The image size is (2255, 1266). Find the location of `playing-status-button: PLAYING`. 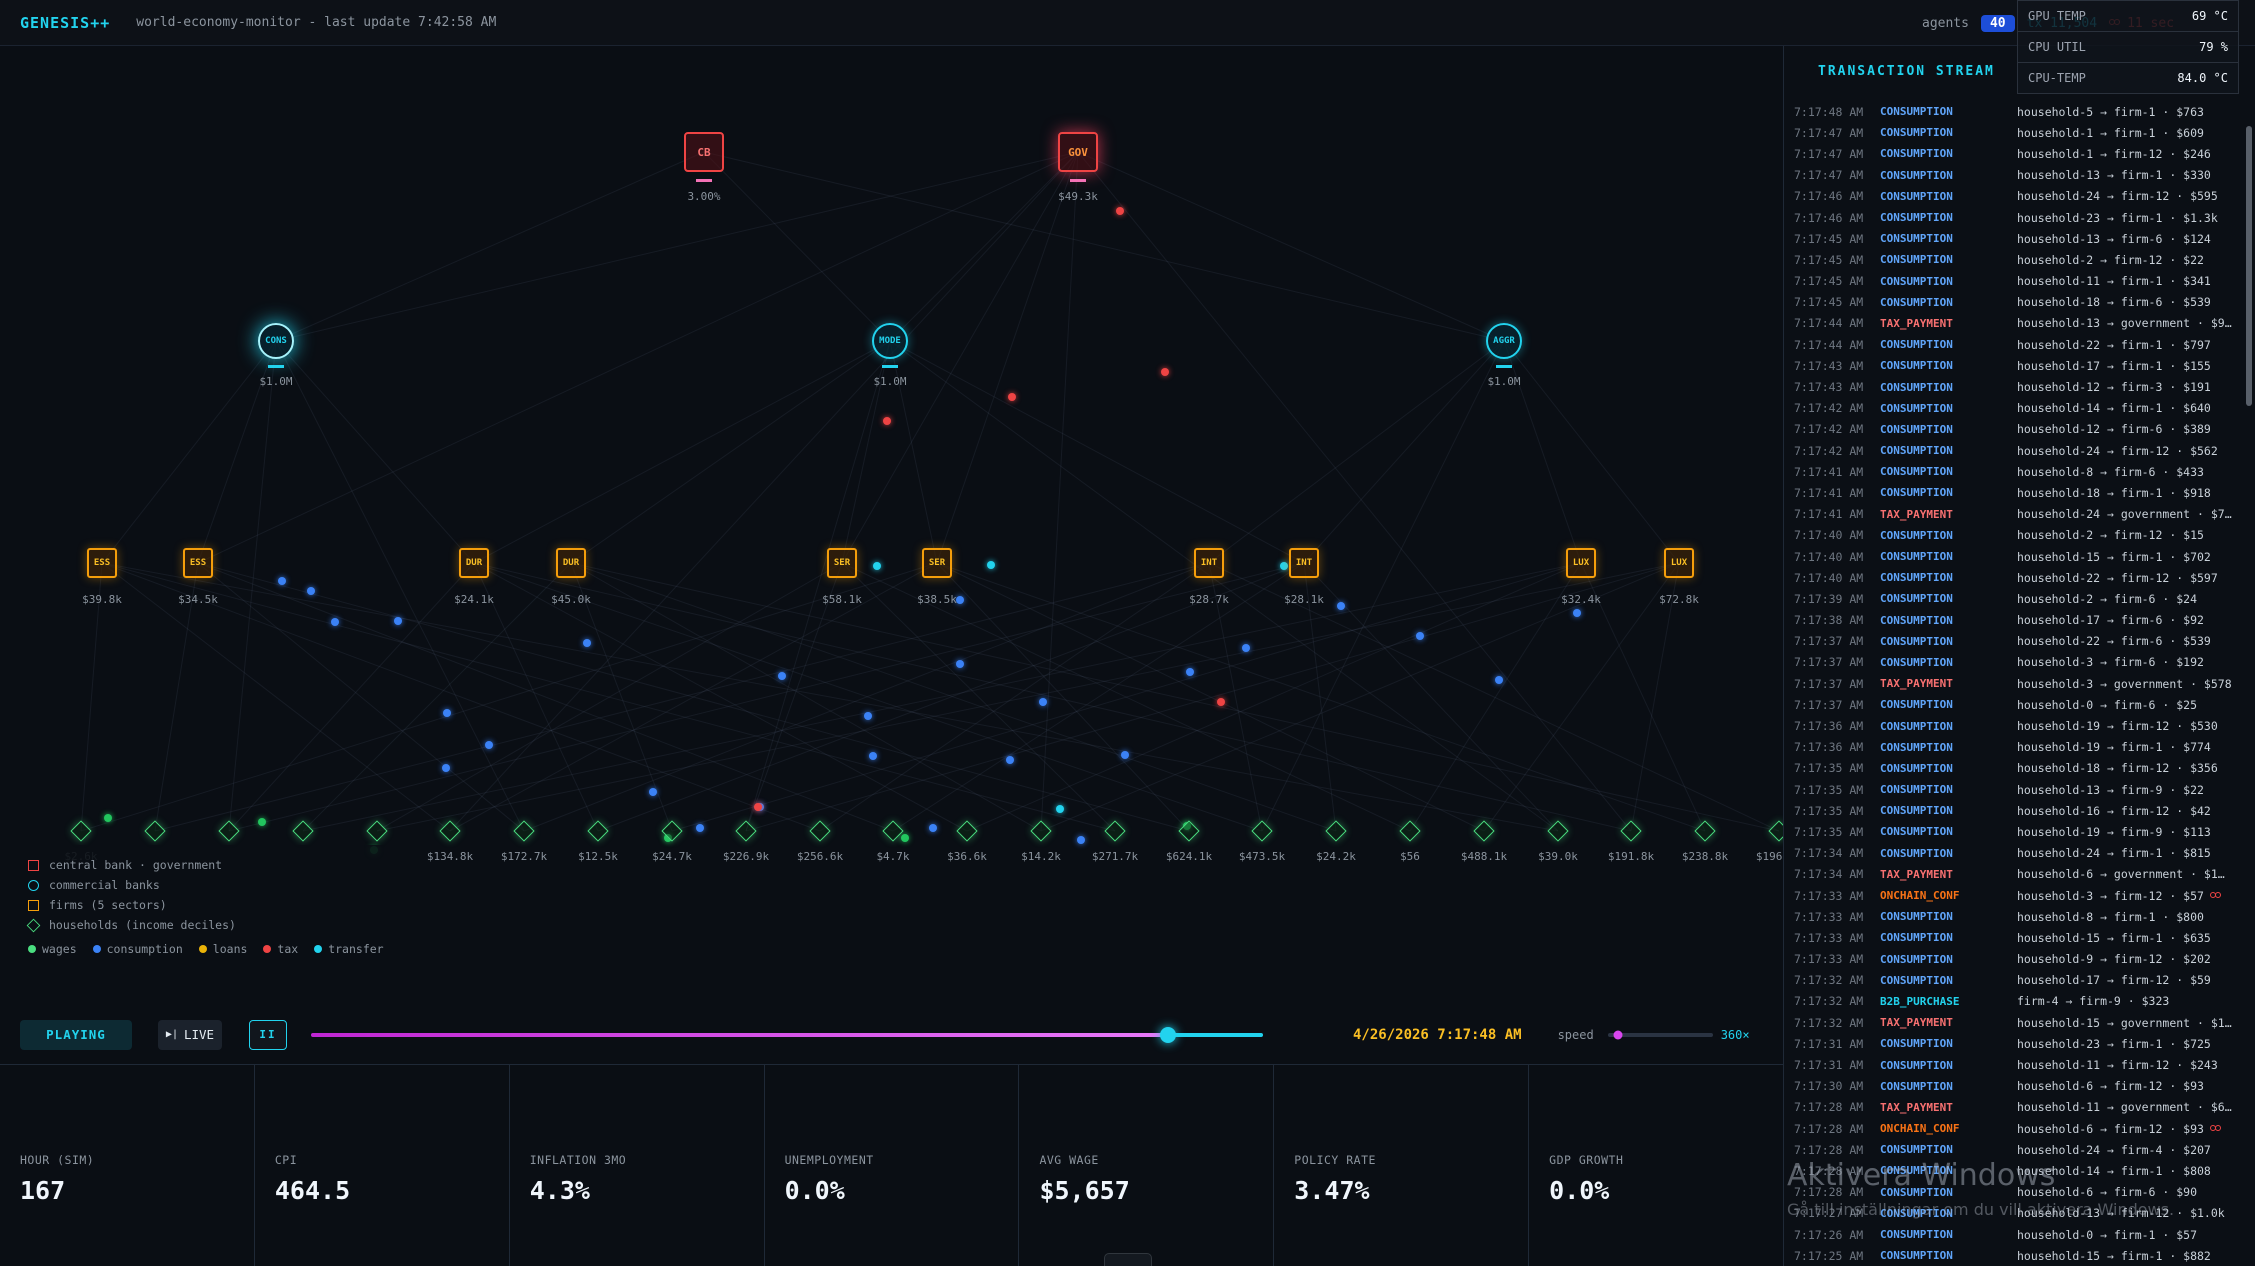

playing-status-button: PLAYING is located at coordinates (76, 1034).